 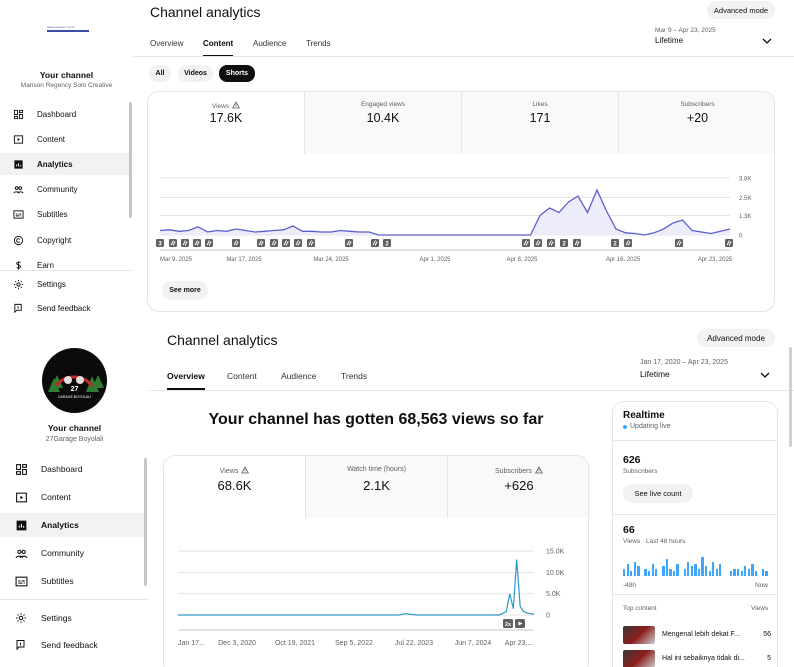 I want to click on metric-tab-likes: Likes 171, so click(x=540, y=123).